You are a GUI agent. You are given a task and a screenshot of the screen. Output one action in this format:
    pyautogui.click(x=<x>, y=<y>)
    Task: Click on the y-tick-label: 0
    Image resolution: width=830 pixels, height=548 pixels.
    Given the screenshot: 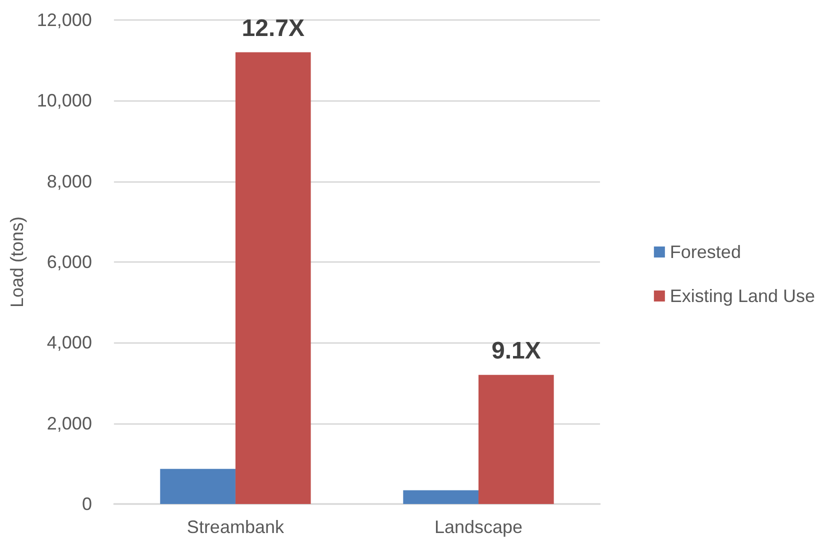 What is the action you would take?
    pyautogui.click(x=87, y=504)
    